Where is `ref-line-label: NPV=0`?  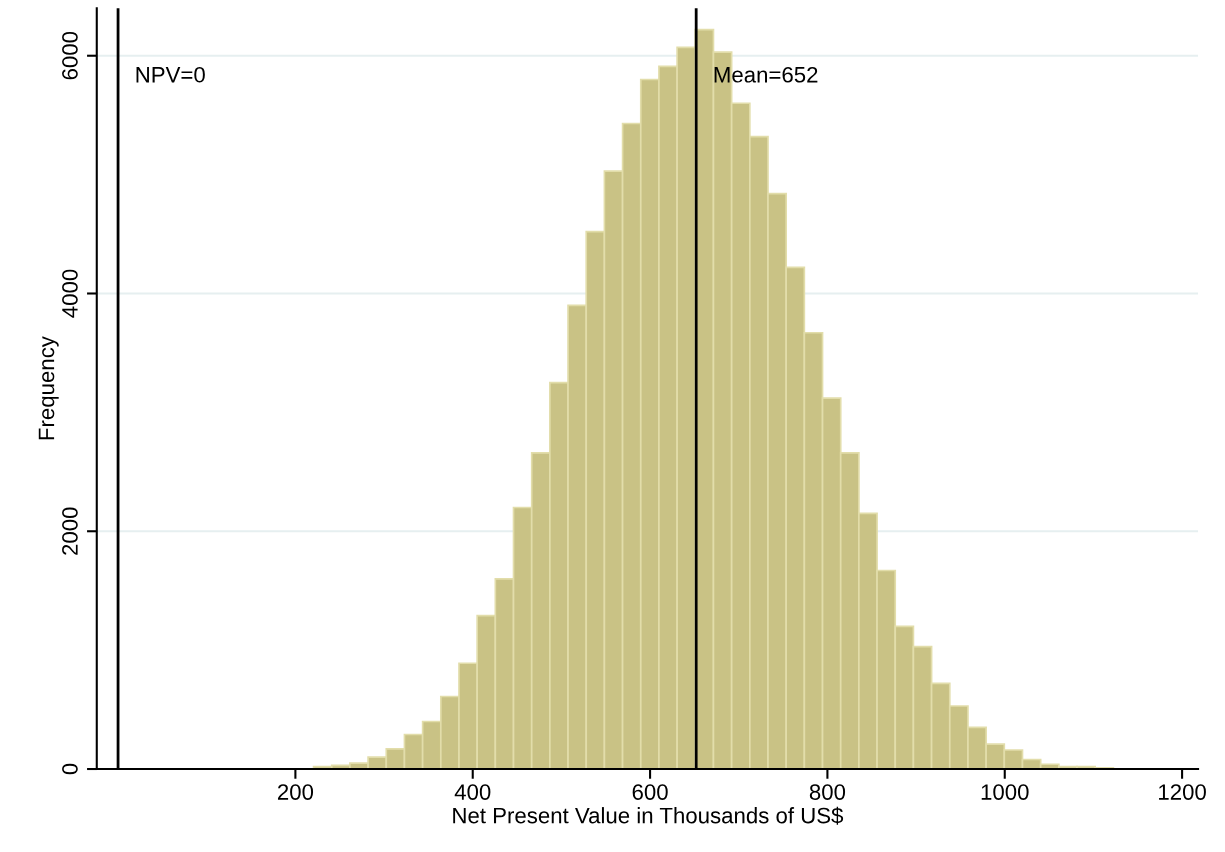 ref-line-label: NPV=0 is located at coordinates (170, 74).